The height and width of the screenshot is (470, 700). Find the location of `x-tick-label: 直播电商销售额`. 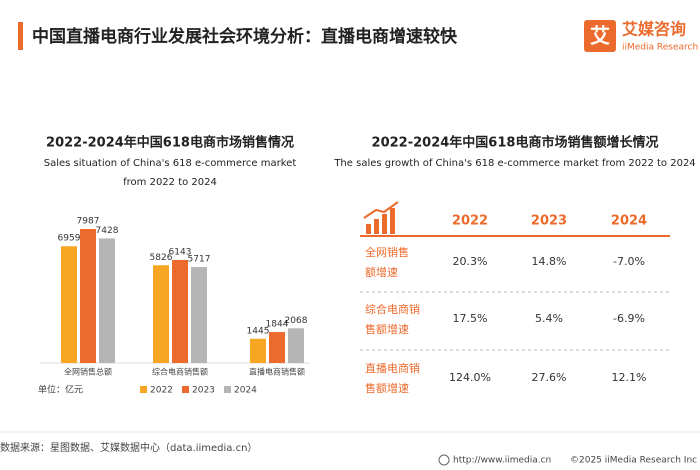

x-tick-label: 直播电商销售额 is located at coordinates (277, 372).